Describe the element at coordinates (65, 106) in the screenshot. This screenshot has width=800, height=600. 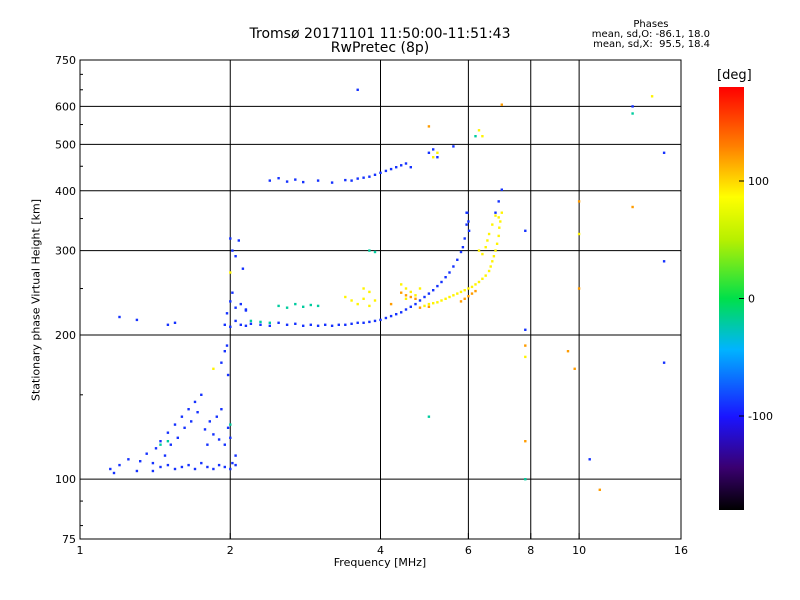
I see `y-tick-label: 600` at that location.